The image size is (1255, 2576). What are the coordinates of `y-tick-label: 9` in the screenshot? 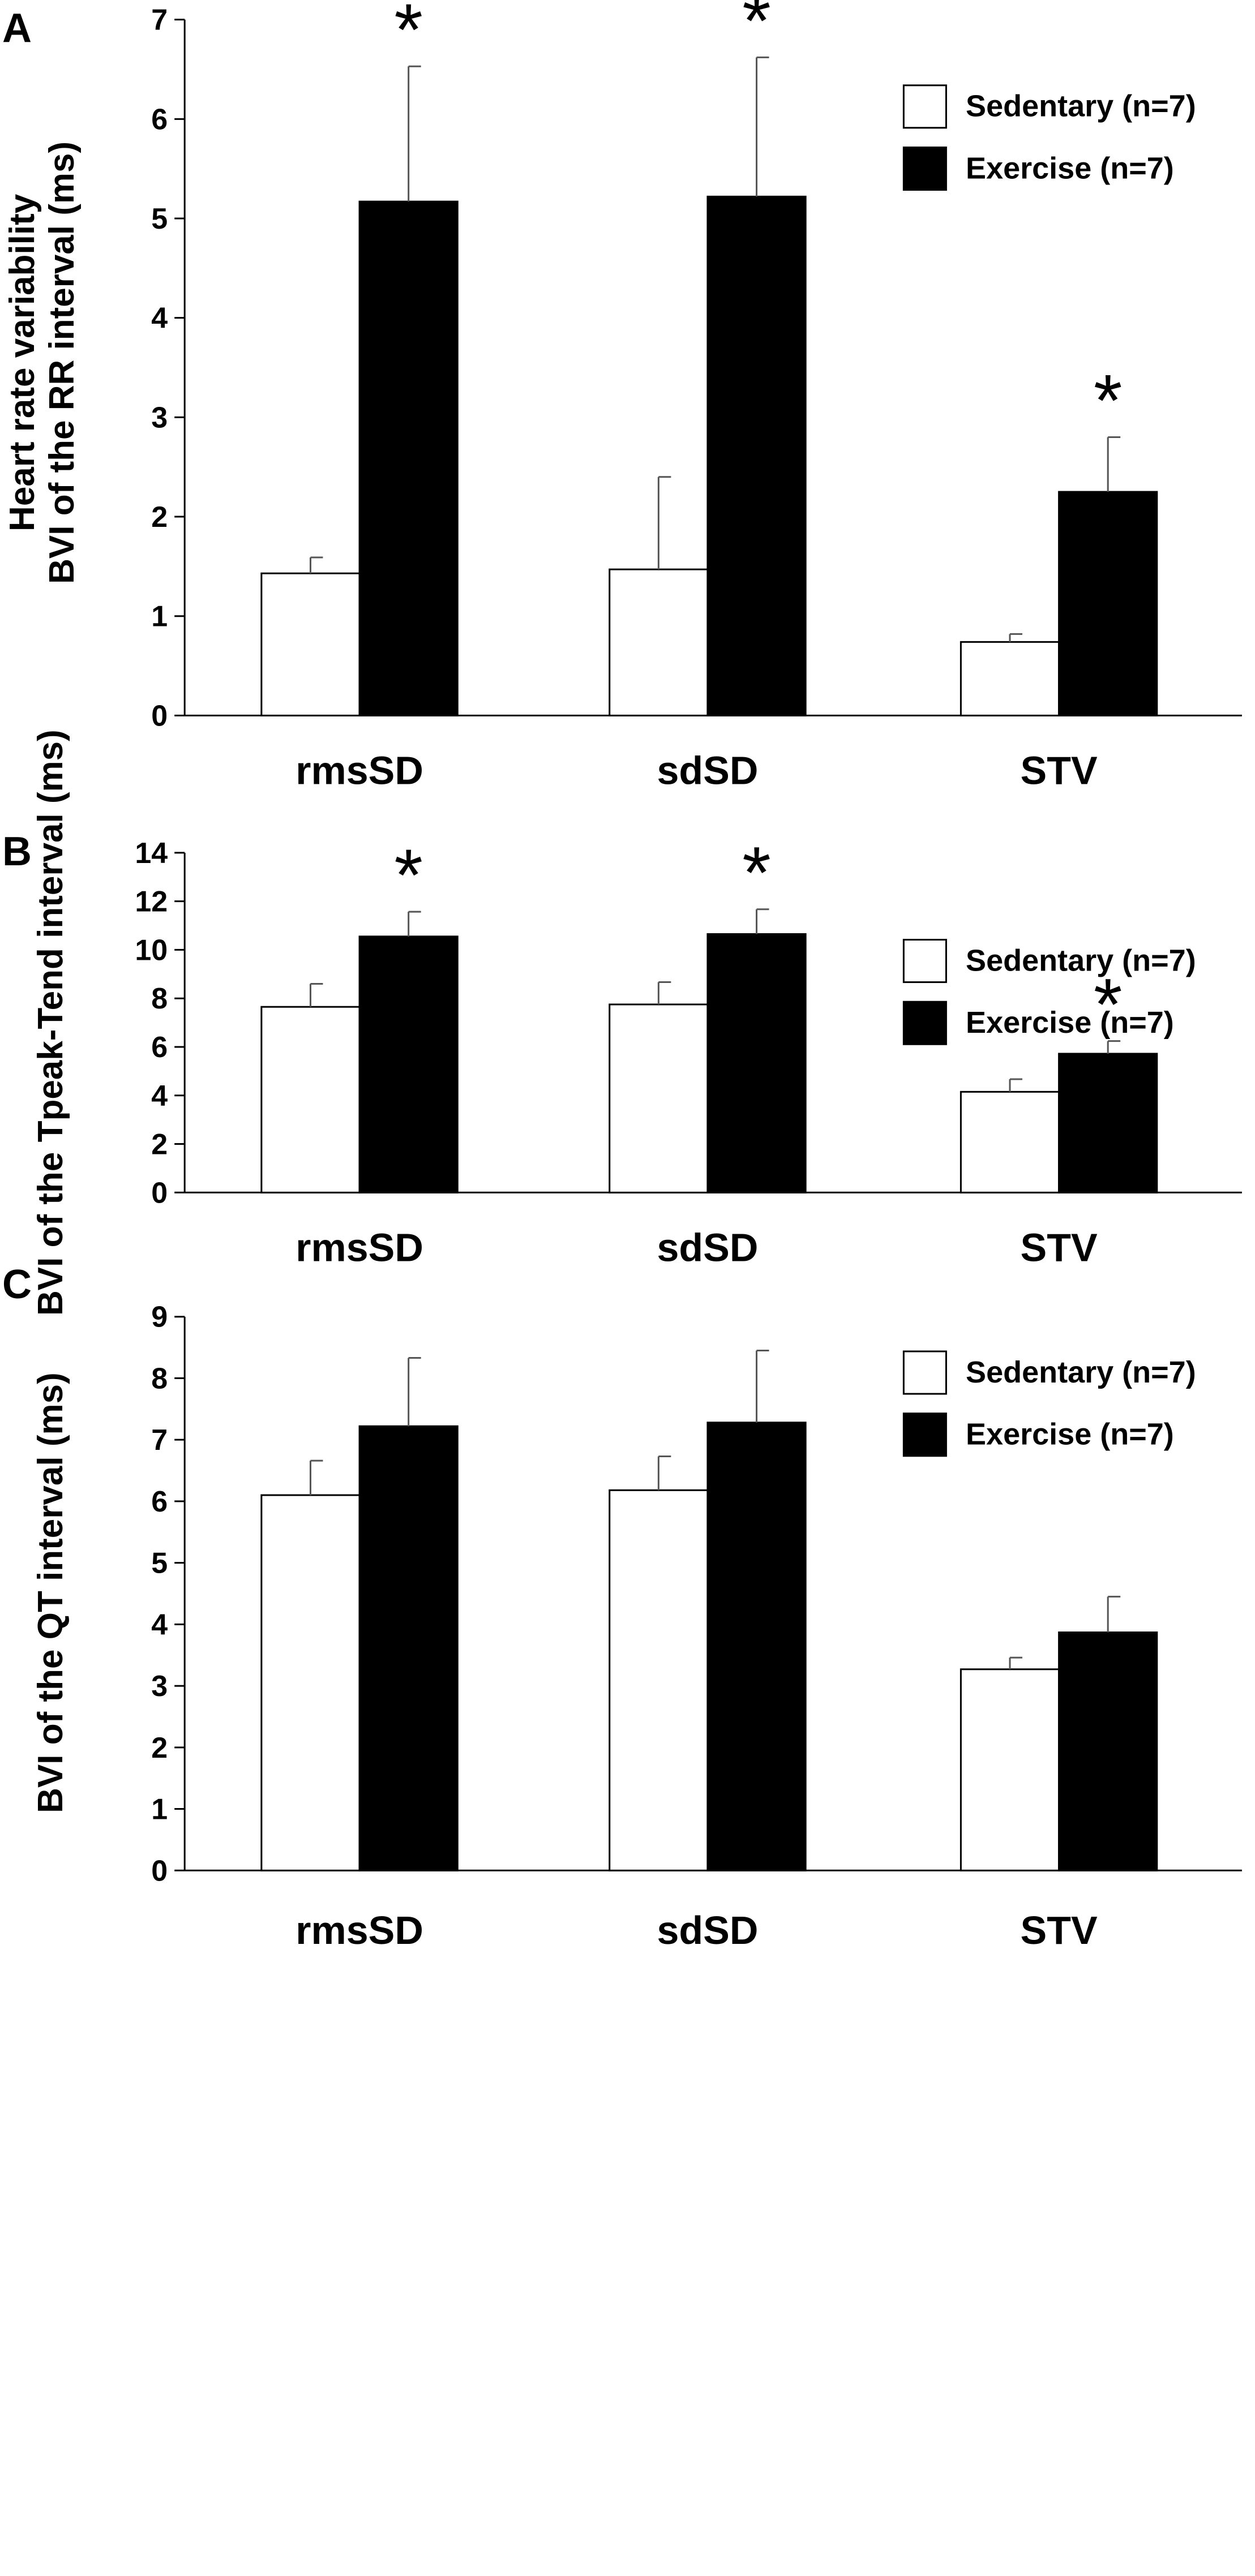 It's located at (159, 1317).